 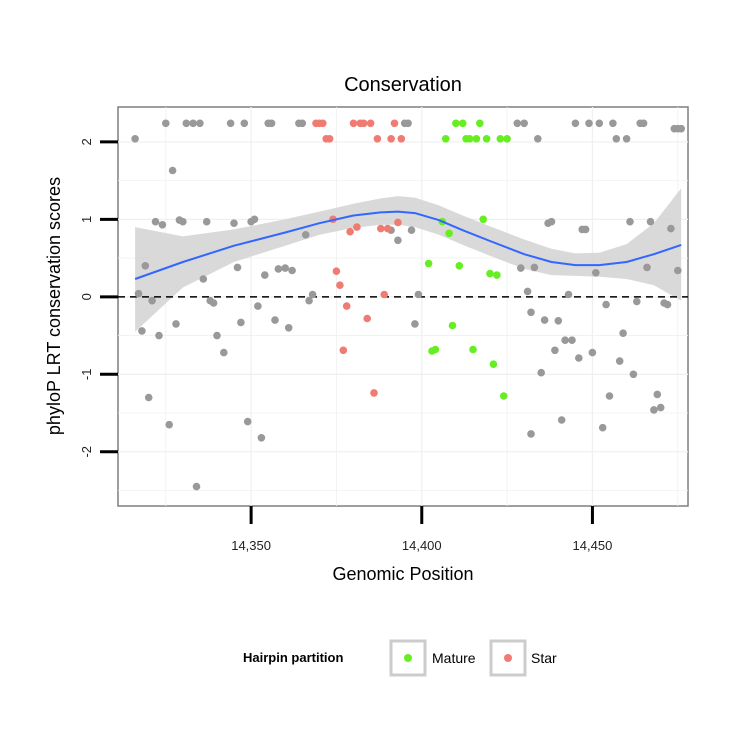 What do you see at coordinates (86, 219) in the screenshot?
I see `y-tick-label: 1` at bounding box center [86, 219].